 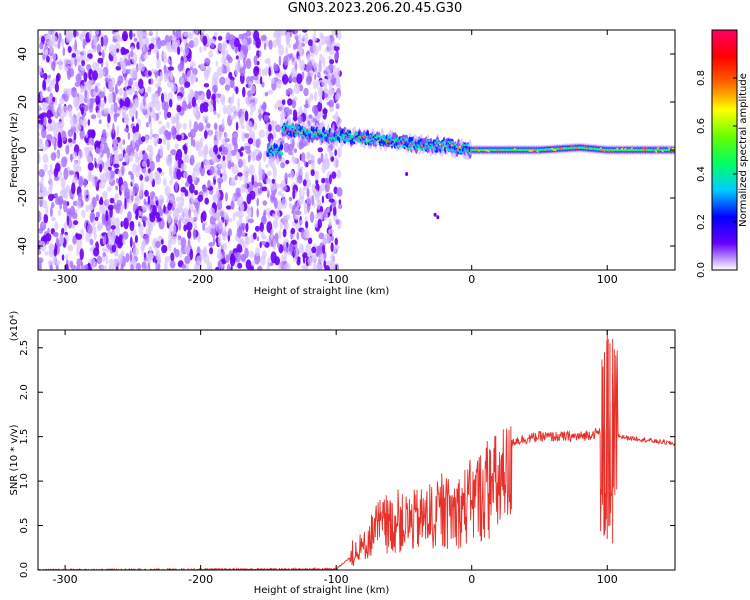 I want to click on y-tick-label: 0.0, so click(x=24, y=570).